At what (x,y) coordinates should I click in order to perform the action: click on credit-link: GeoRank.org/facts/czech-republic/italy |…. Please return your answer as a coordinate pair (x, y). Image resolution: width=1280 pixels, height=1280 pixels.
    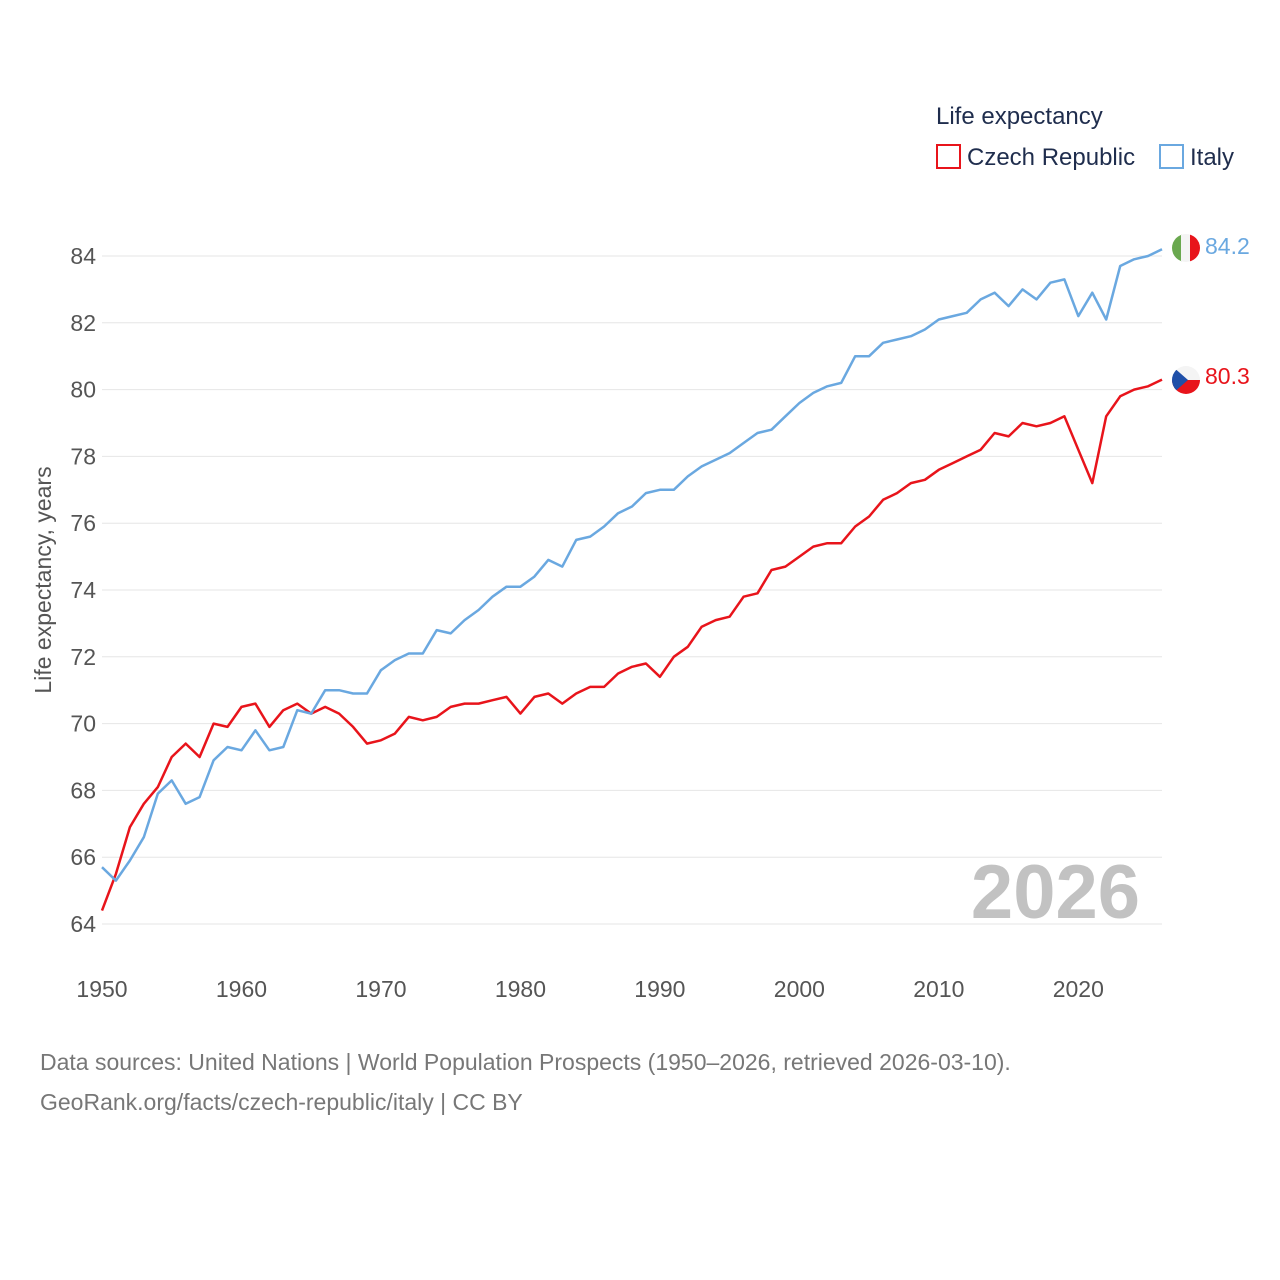
    Looking at the image, I should click on (281, 1102).